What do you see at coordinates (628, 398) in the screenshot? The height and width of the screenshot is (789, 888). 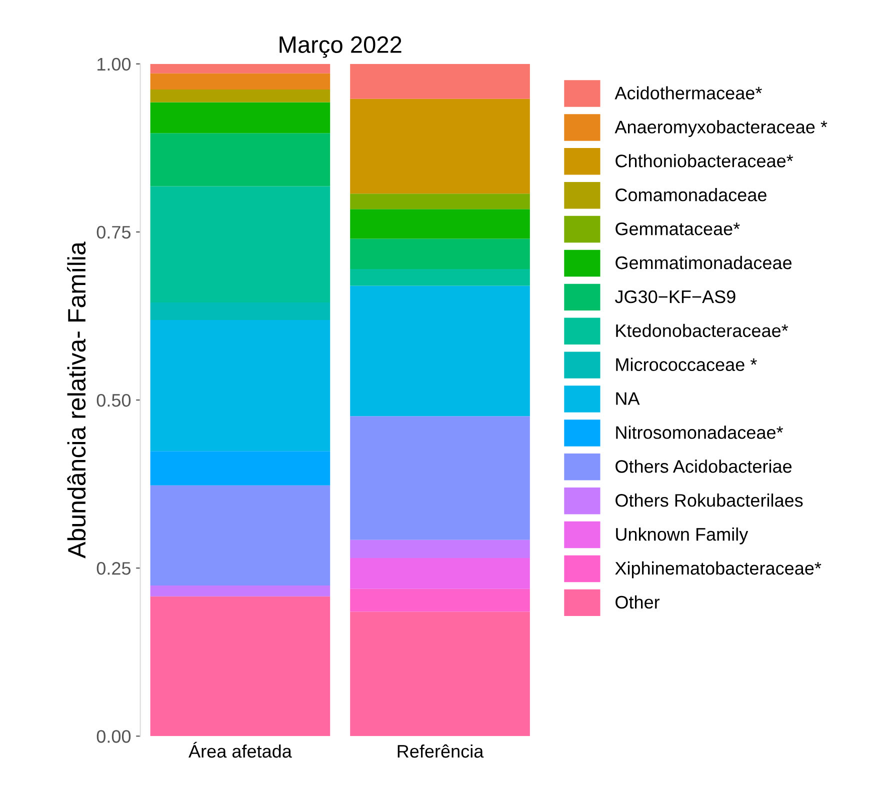 I see `legend-label: NA` at bounding box center [628, 398].